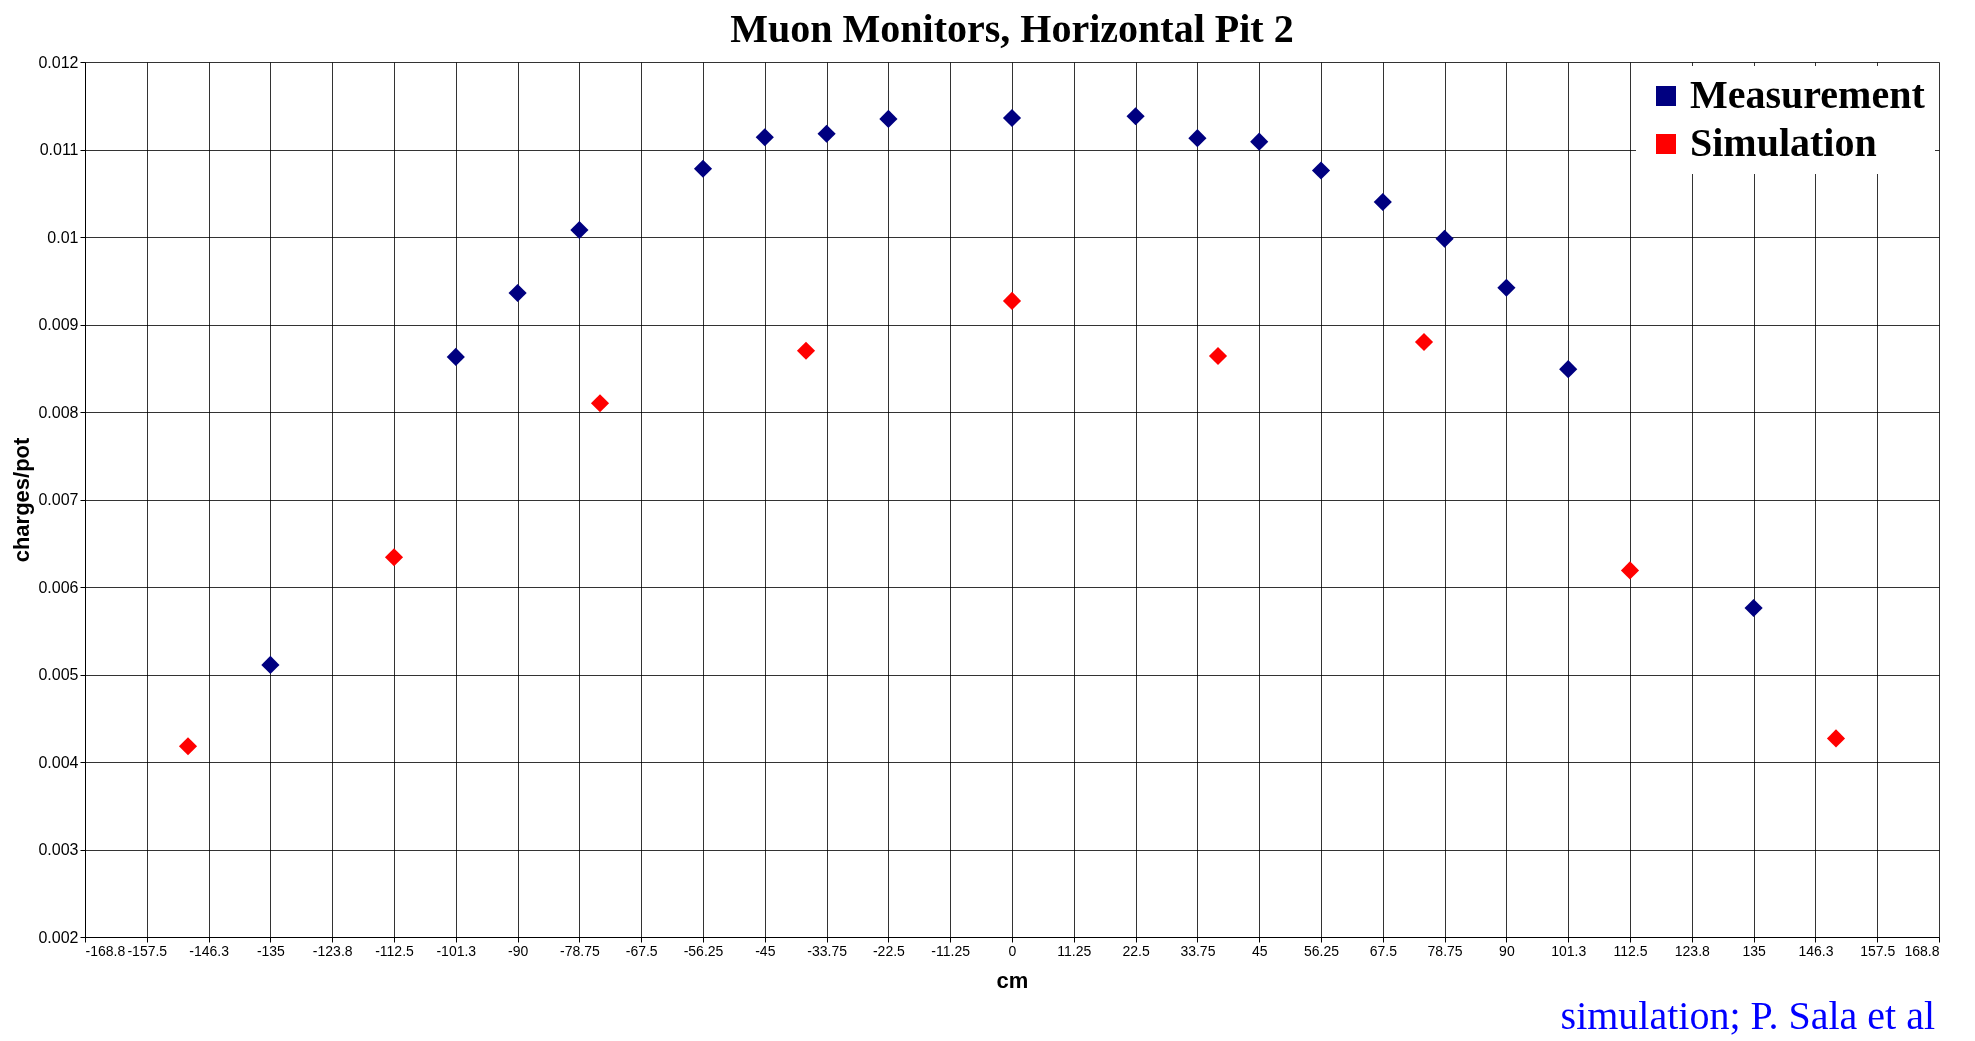 This screenshot has width=1975, height=1041. What do you see at coordinates (271, 950) in the screenshot?
I see `x-tick-label: -135` at bounding box center [271, 950].